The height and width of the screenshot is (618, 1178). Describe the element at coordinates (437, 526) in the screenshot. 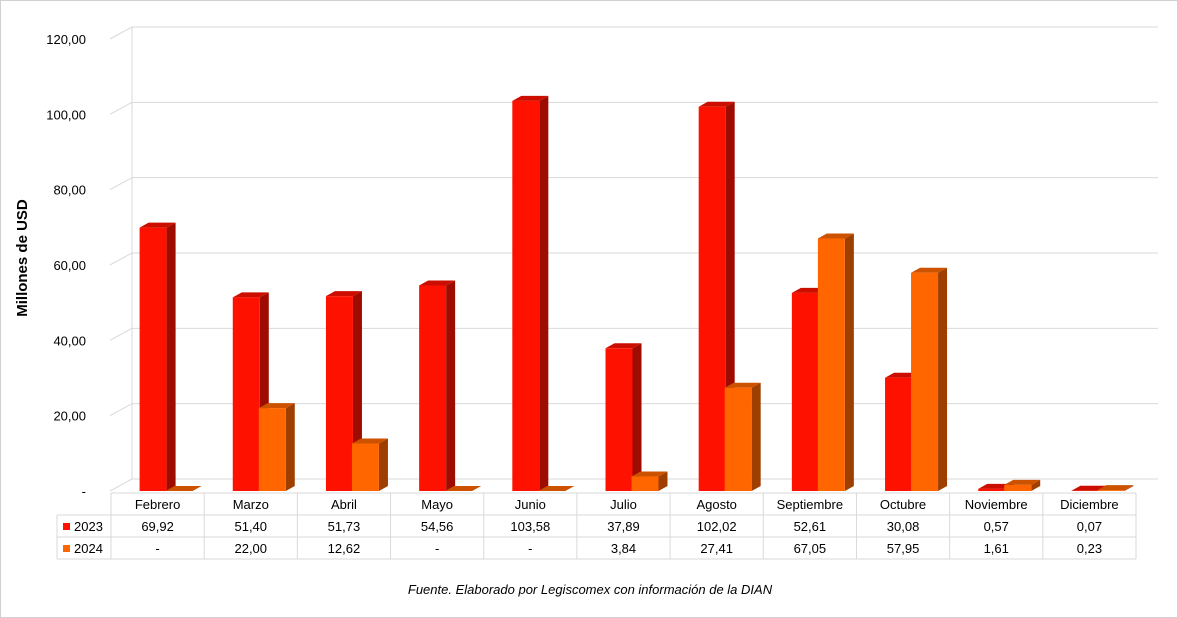

I see `data-label: 54,56` at that location.